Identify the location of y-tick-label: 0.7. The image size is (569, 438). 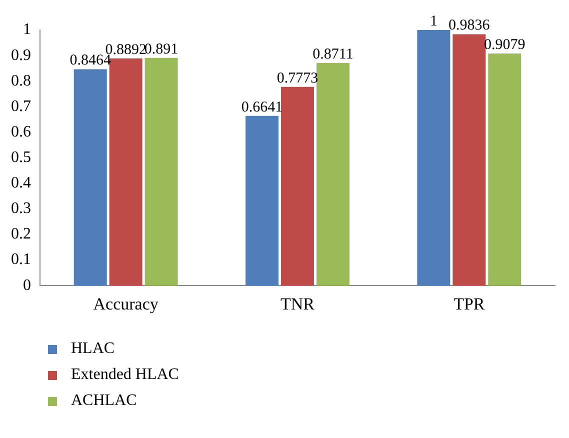
(21, 106).